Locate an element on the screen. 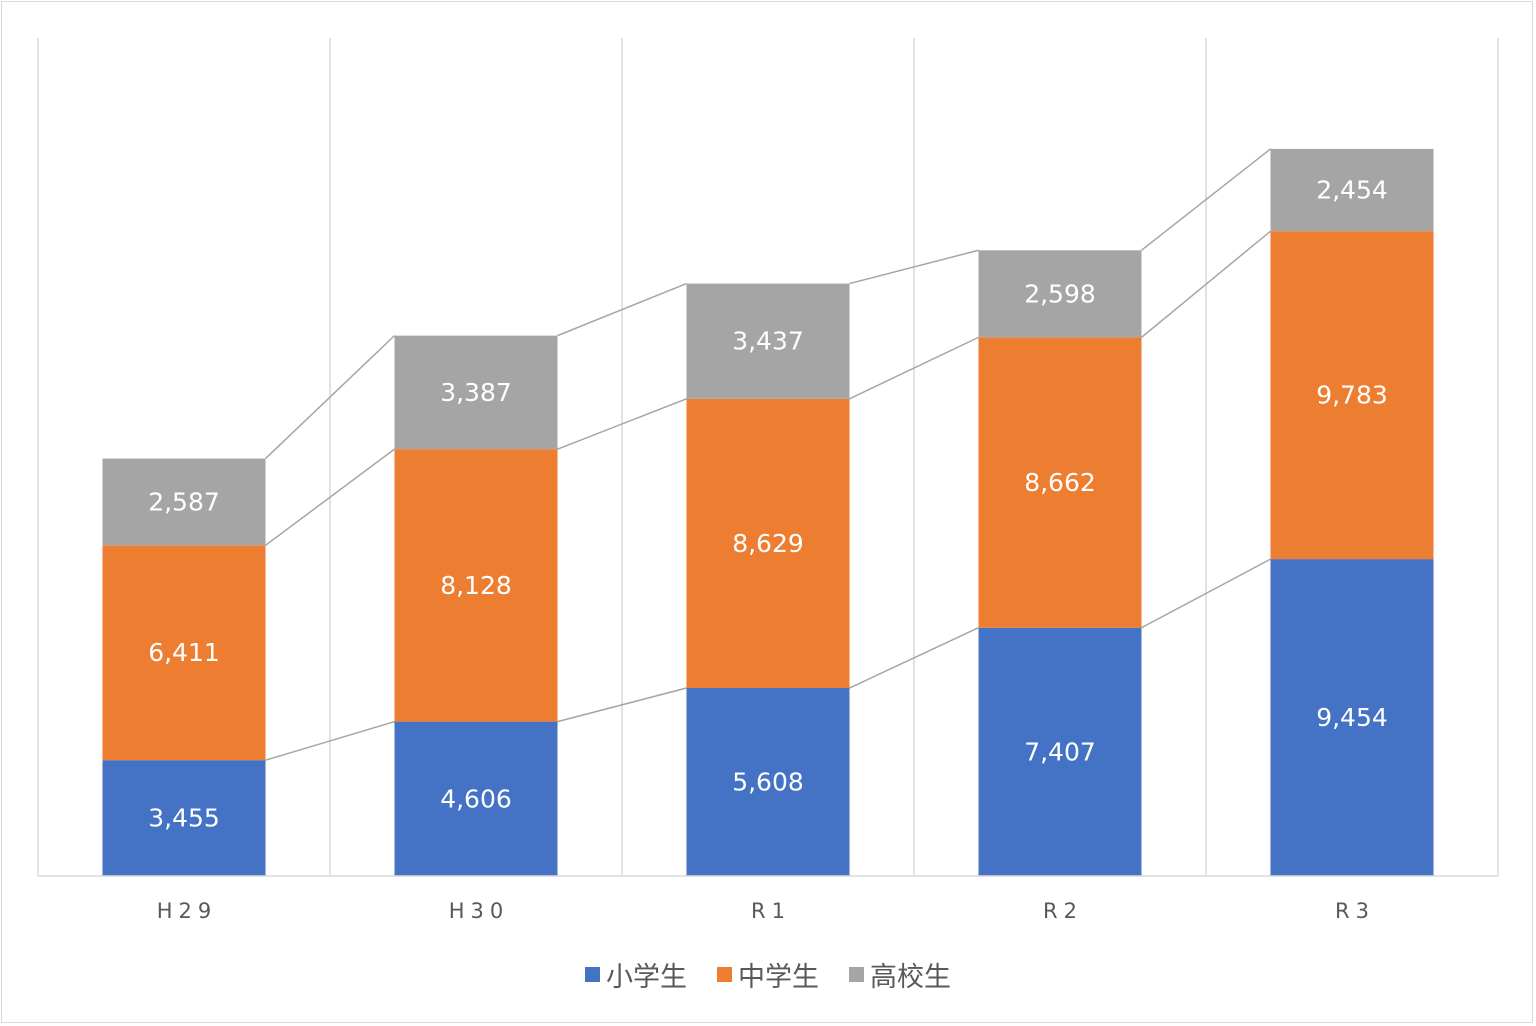 This screenshot has width=1536, height=1026. data-label: 3,437 is located at coordinates (768, 341).